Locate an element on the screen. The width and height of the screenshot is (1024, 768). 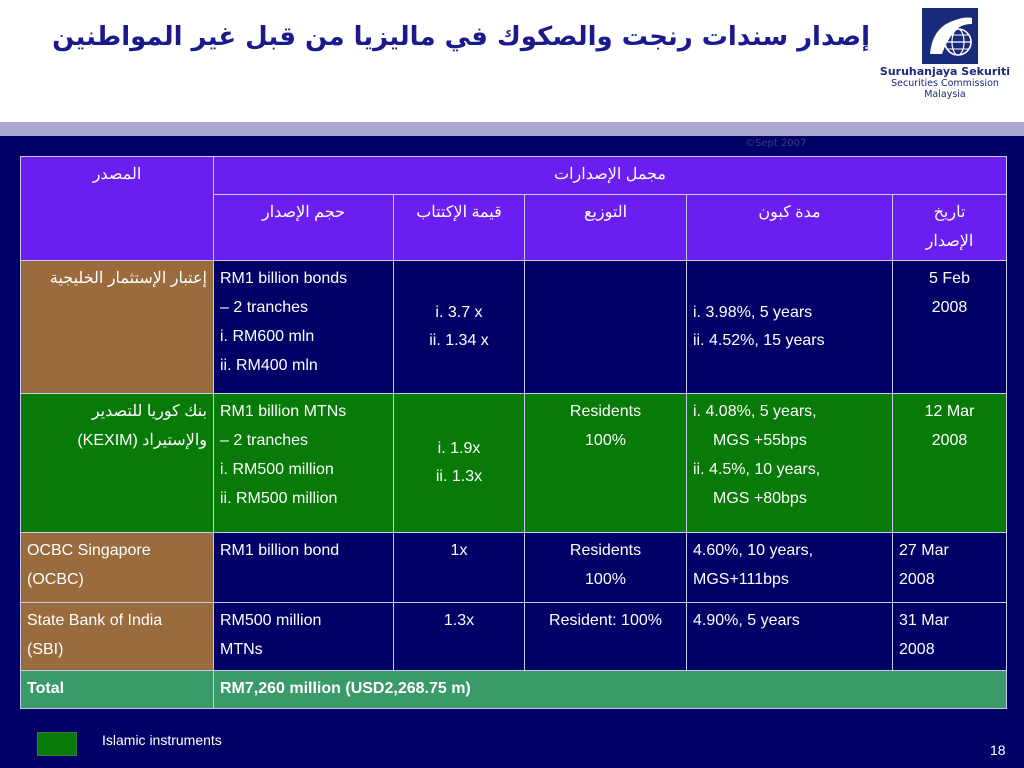
issuer-cell: State Bank of India (SBI) is located at coordinates (117, 637).